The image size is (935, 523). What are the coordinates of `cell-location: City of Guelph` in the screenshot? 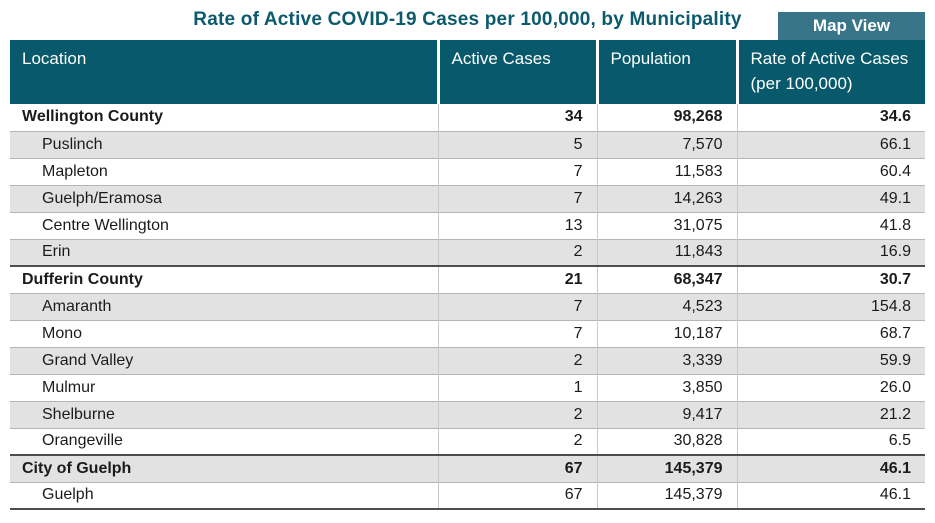 It's located at (224, 468).